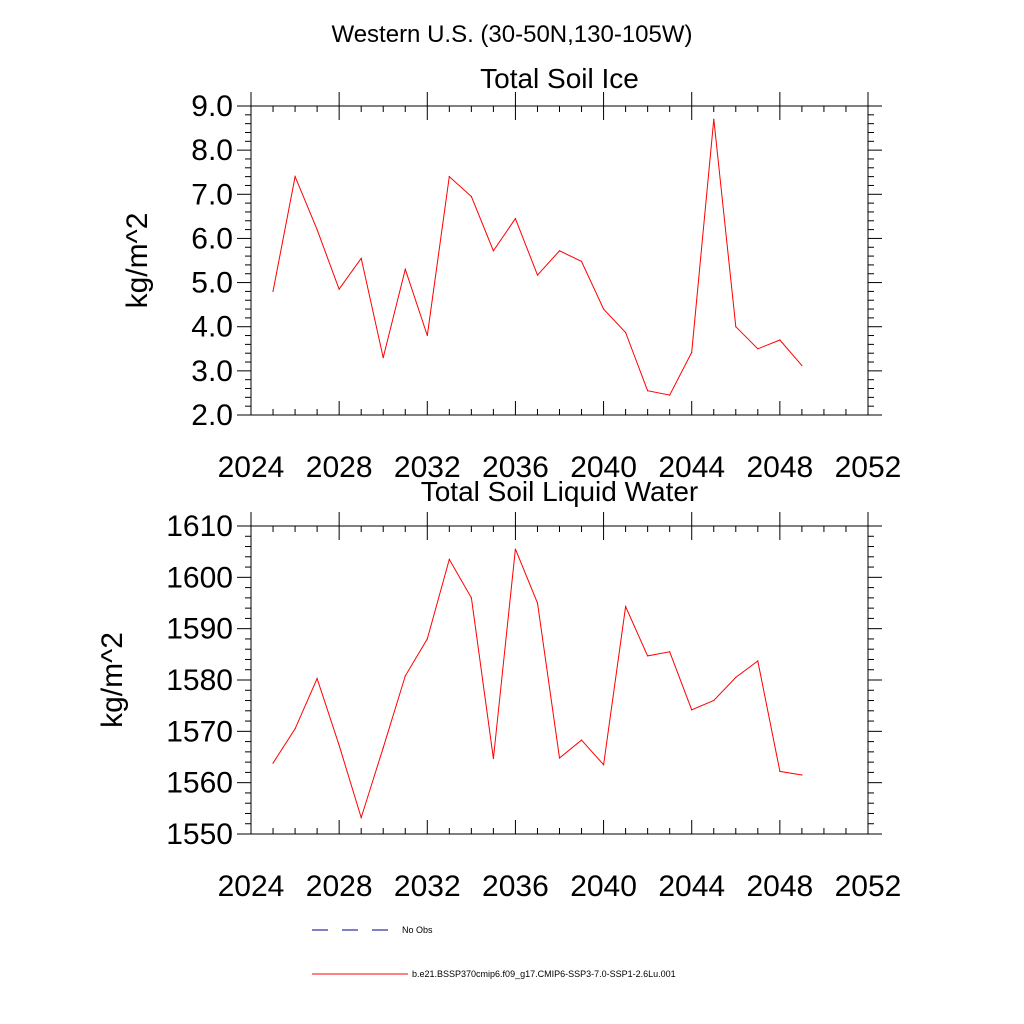  I want to click on legend-label-no-obs: No Obs, so click(417, 930).